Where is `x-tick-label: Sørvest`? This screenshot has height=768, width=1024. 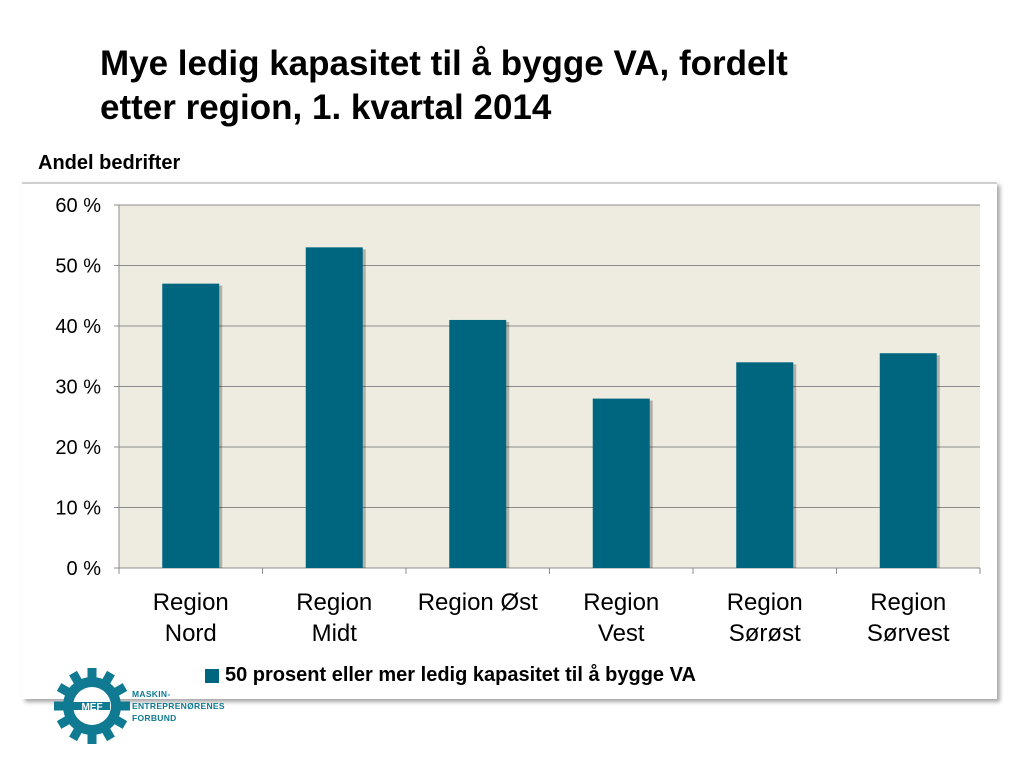
x-tick-label: Sørvest is located at coordinates (908, 633).